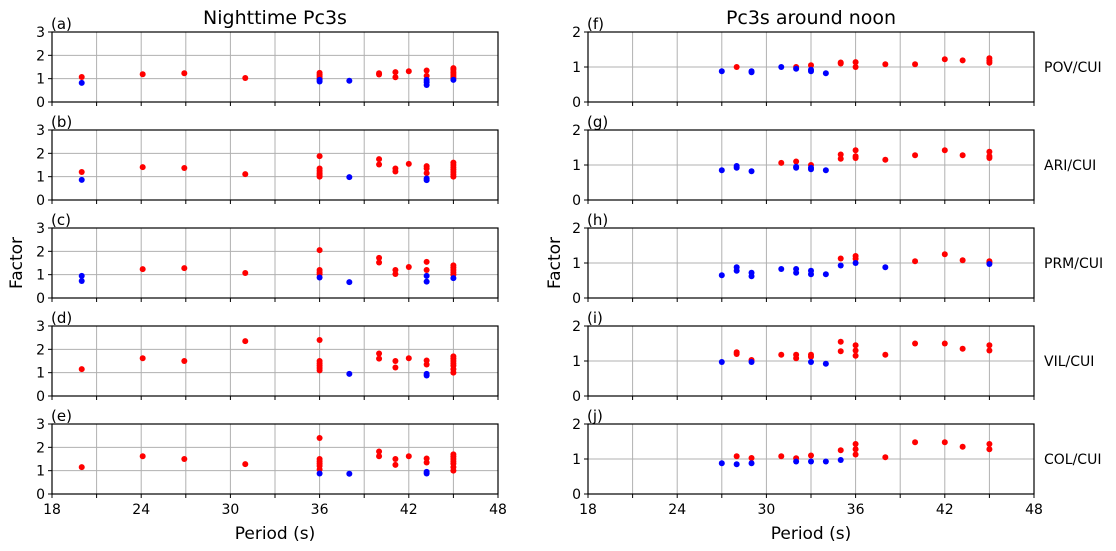 This screenshot has height=551, width=1116. I want to click on x-tick-label: 48, so click(1034, 510).